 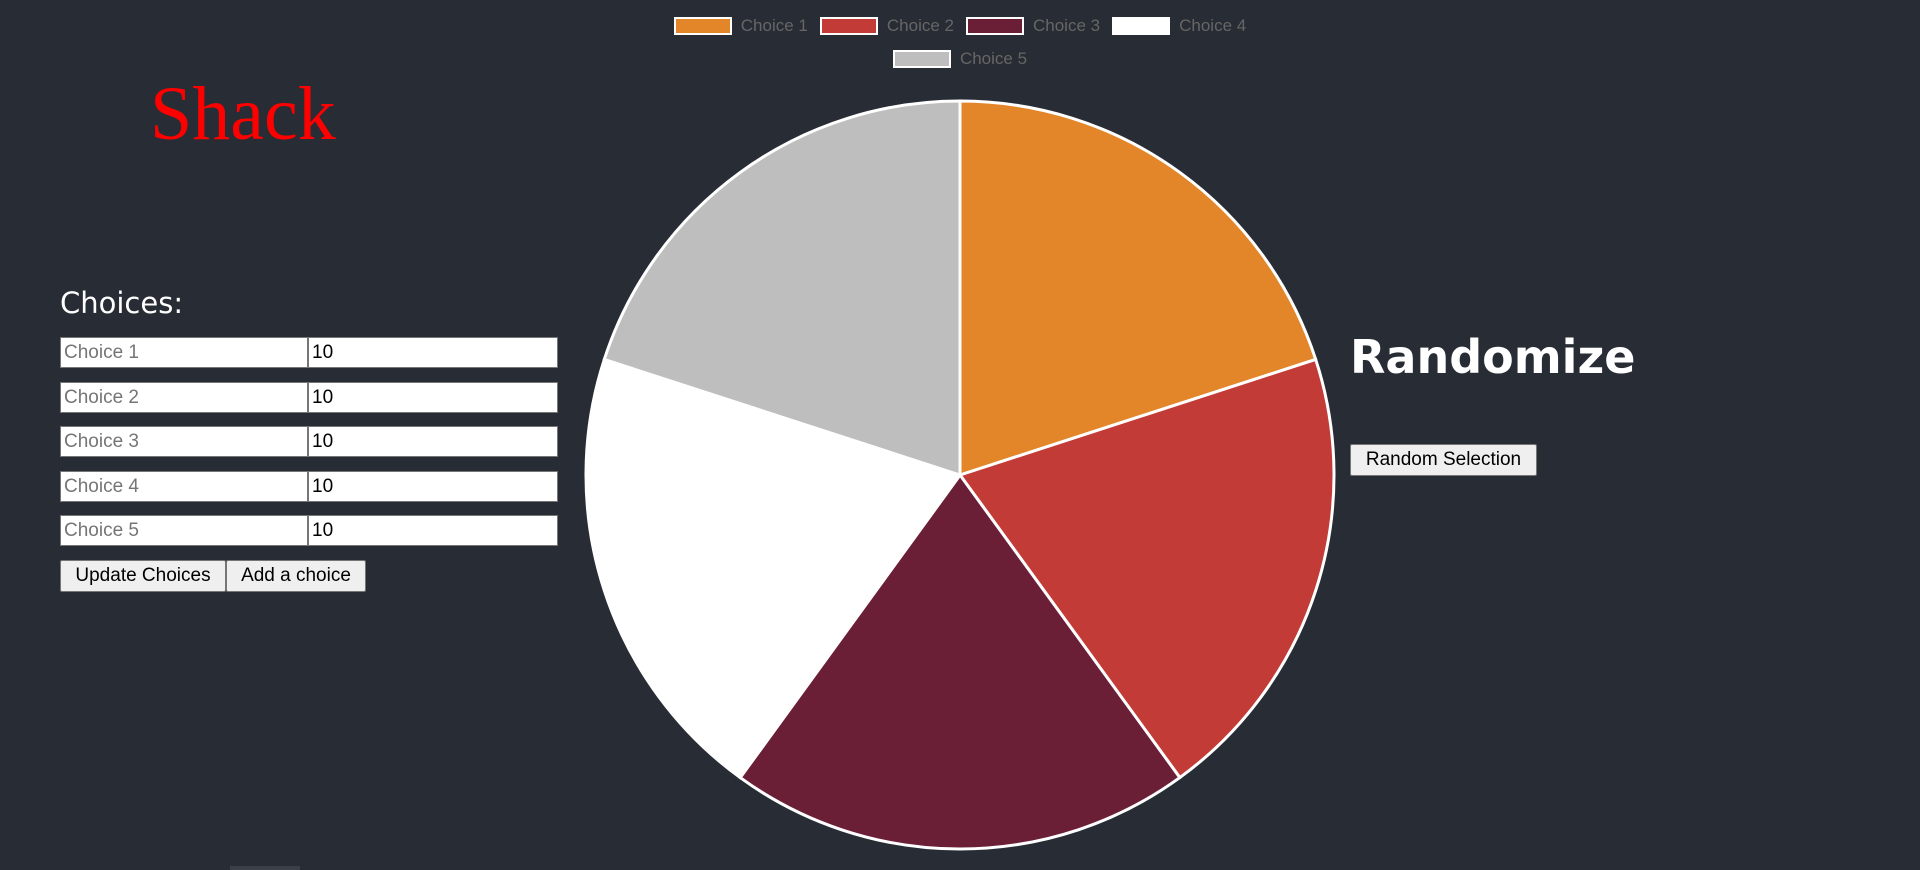 I want to click on legend-label: Choice 2, so click(x=920, y=25).